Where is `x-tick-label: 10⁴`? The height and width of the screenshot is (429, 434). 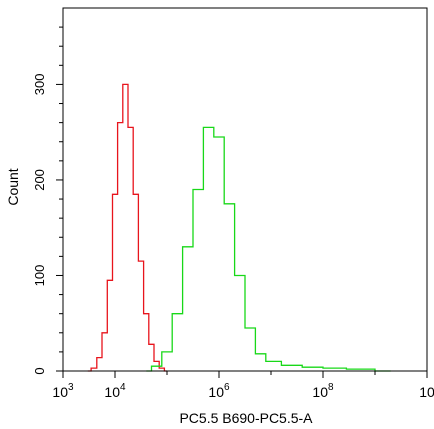
x-tick-label: 10⁴ is located at coordinates (115, 391).